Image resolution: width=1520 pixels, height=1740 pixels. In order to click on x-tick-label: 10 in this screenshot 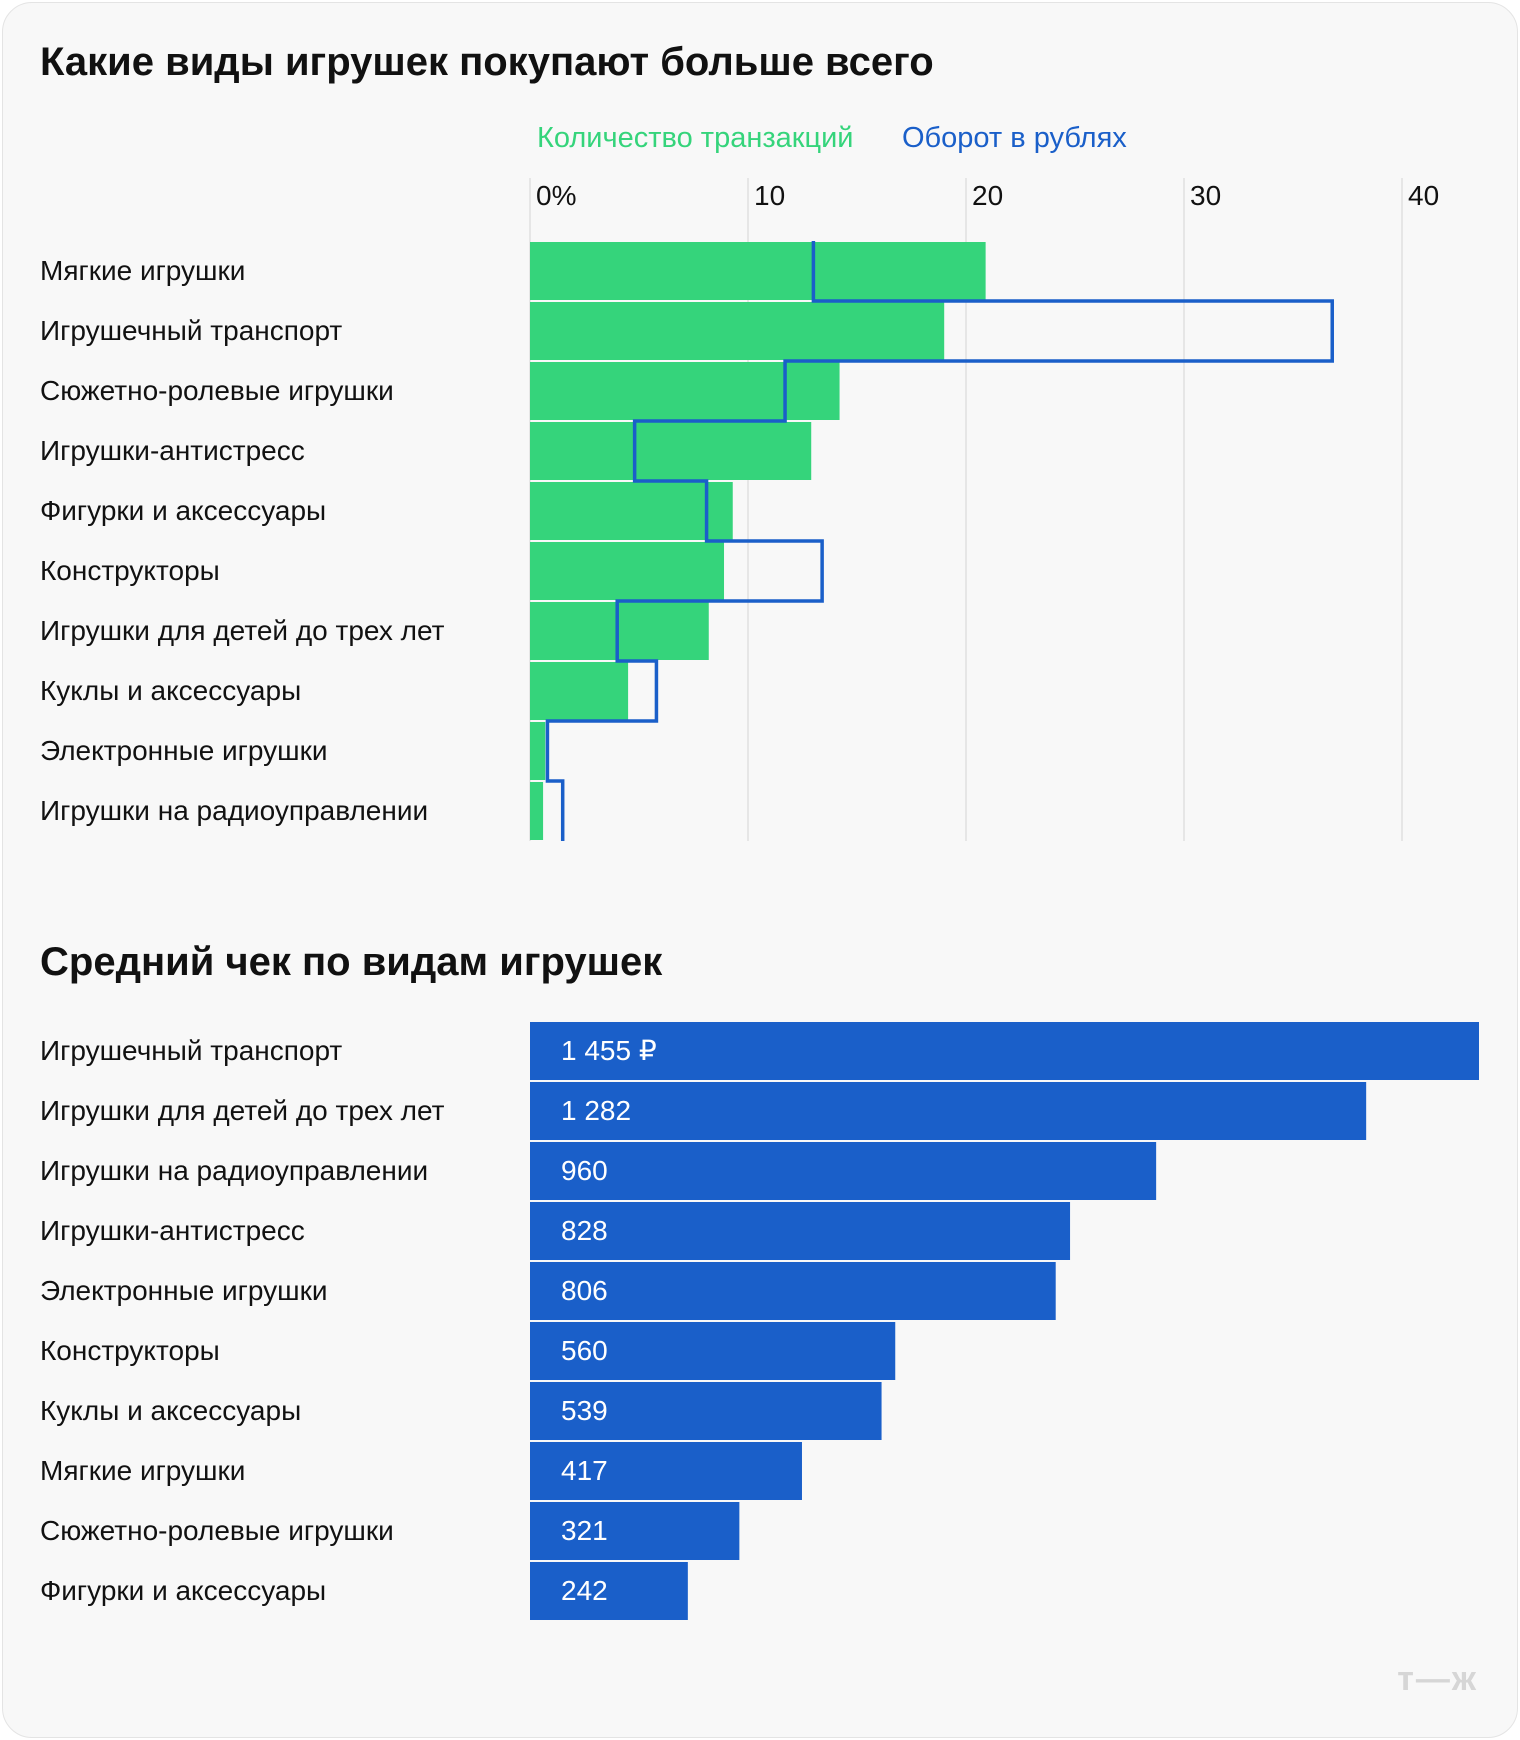, I will do `click(770, 195)`.